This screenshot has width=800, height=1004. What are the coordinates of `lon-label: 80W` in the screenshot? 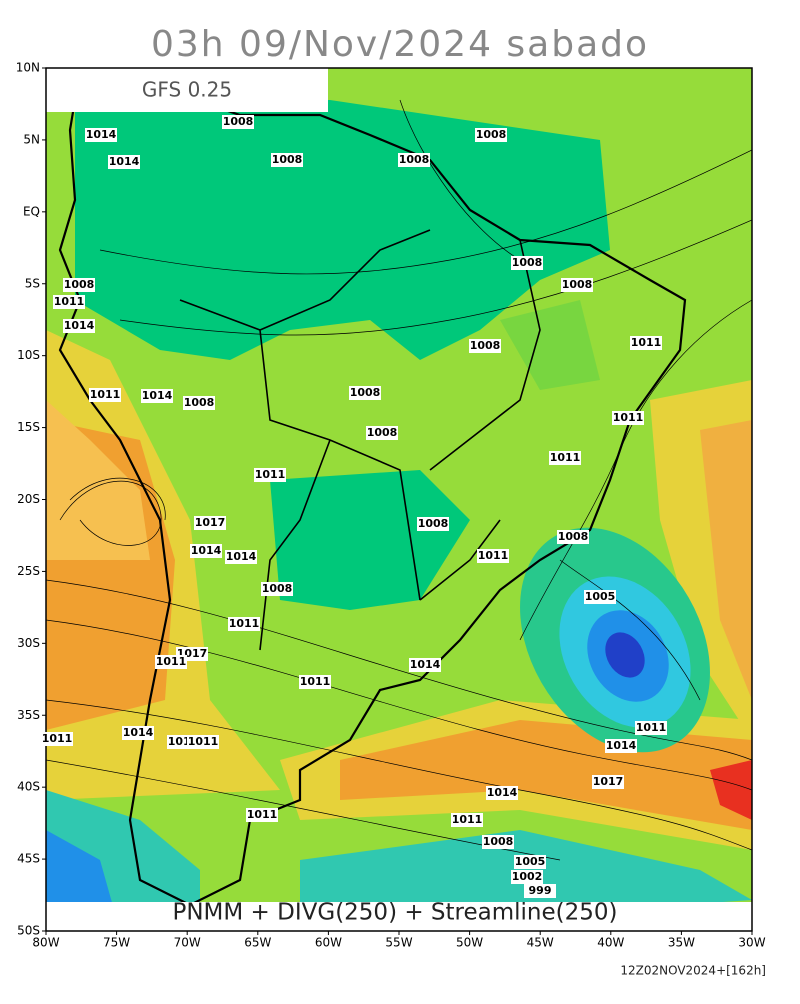 It's located at (45, 943).